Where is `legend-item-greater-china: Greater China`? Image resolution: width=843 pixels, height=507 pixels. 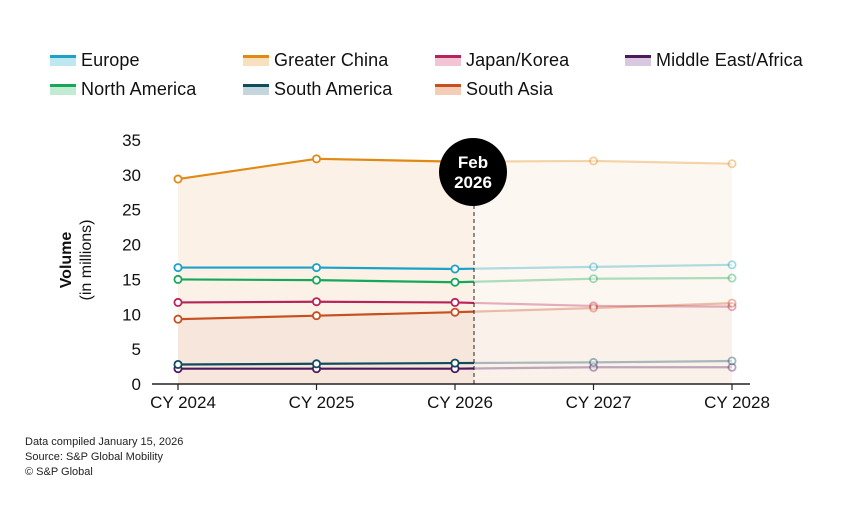 legend-item-greater-china: Greater China is located at coordinates (315, 60).